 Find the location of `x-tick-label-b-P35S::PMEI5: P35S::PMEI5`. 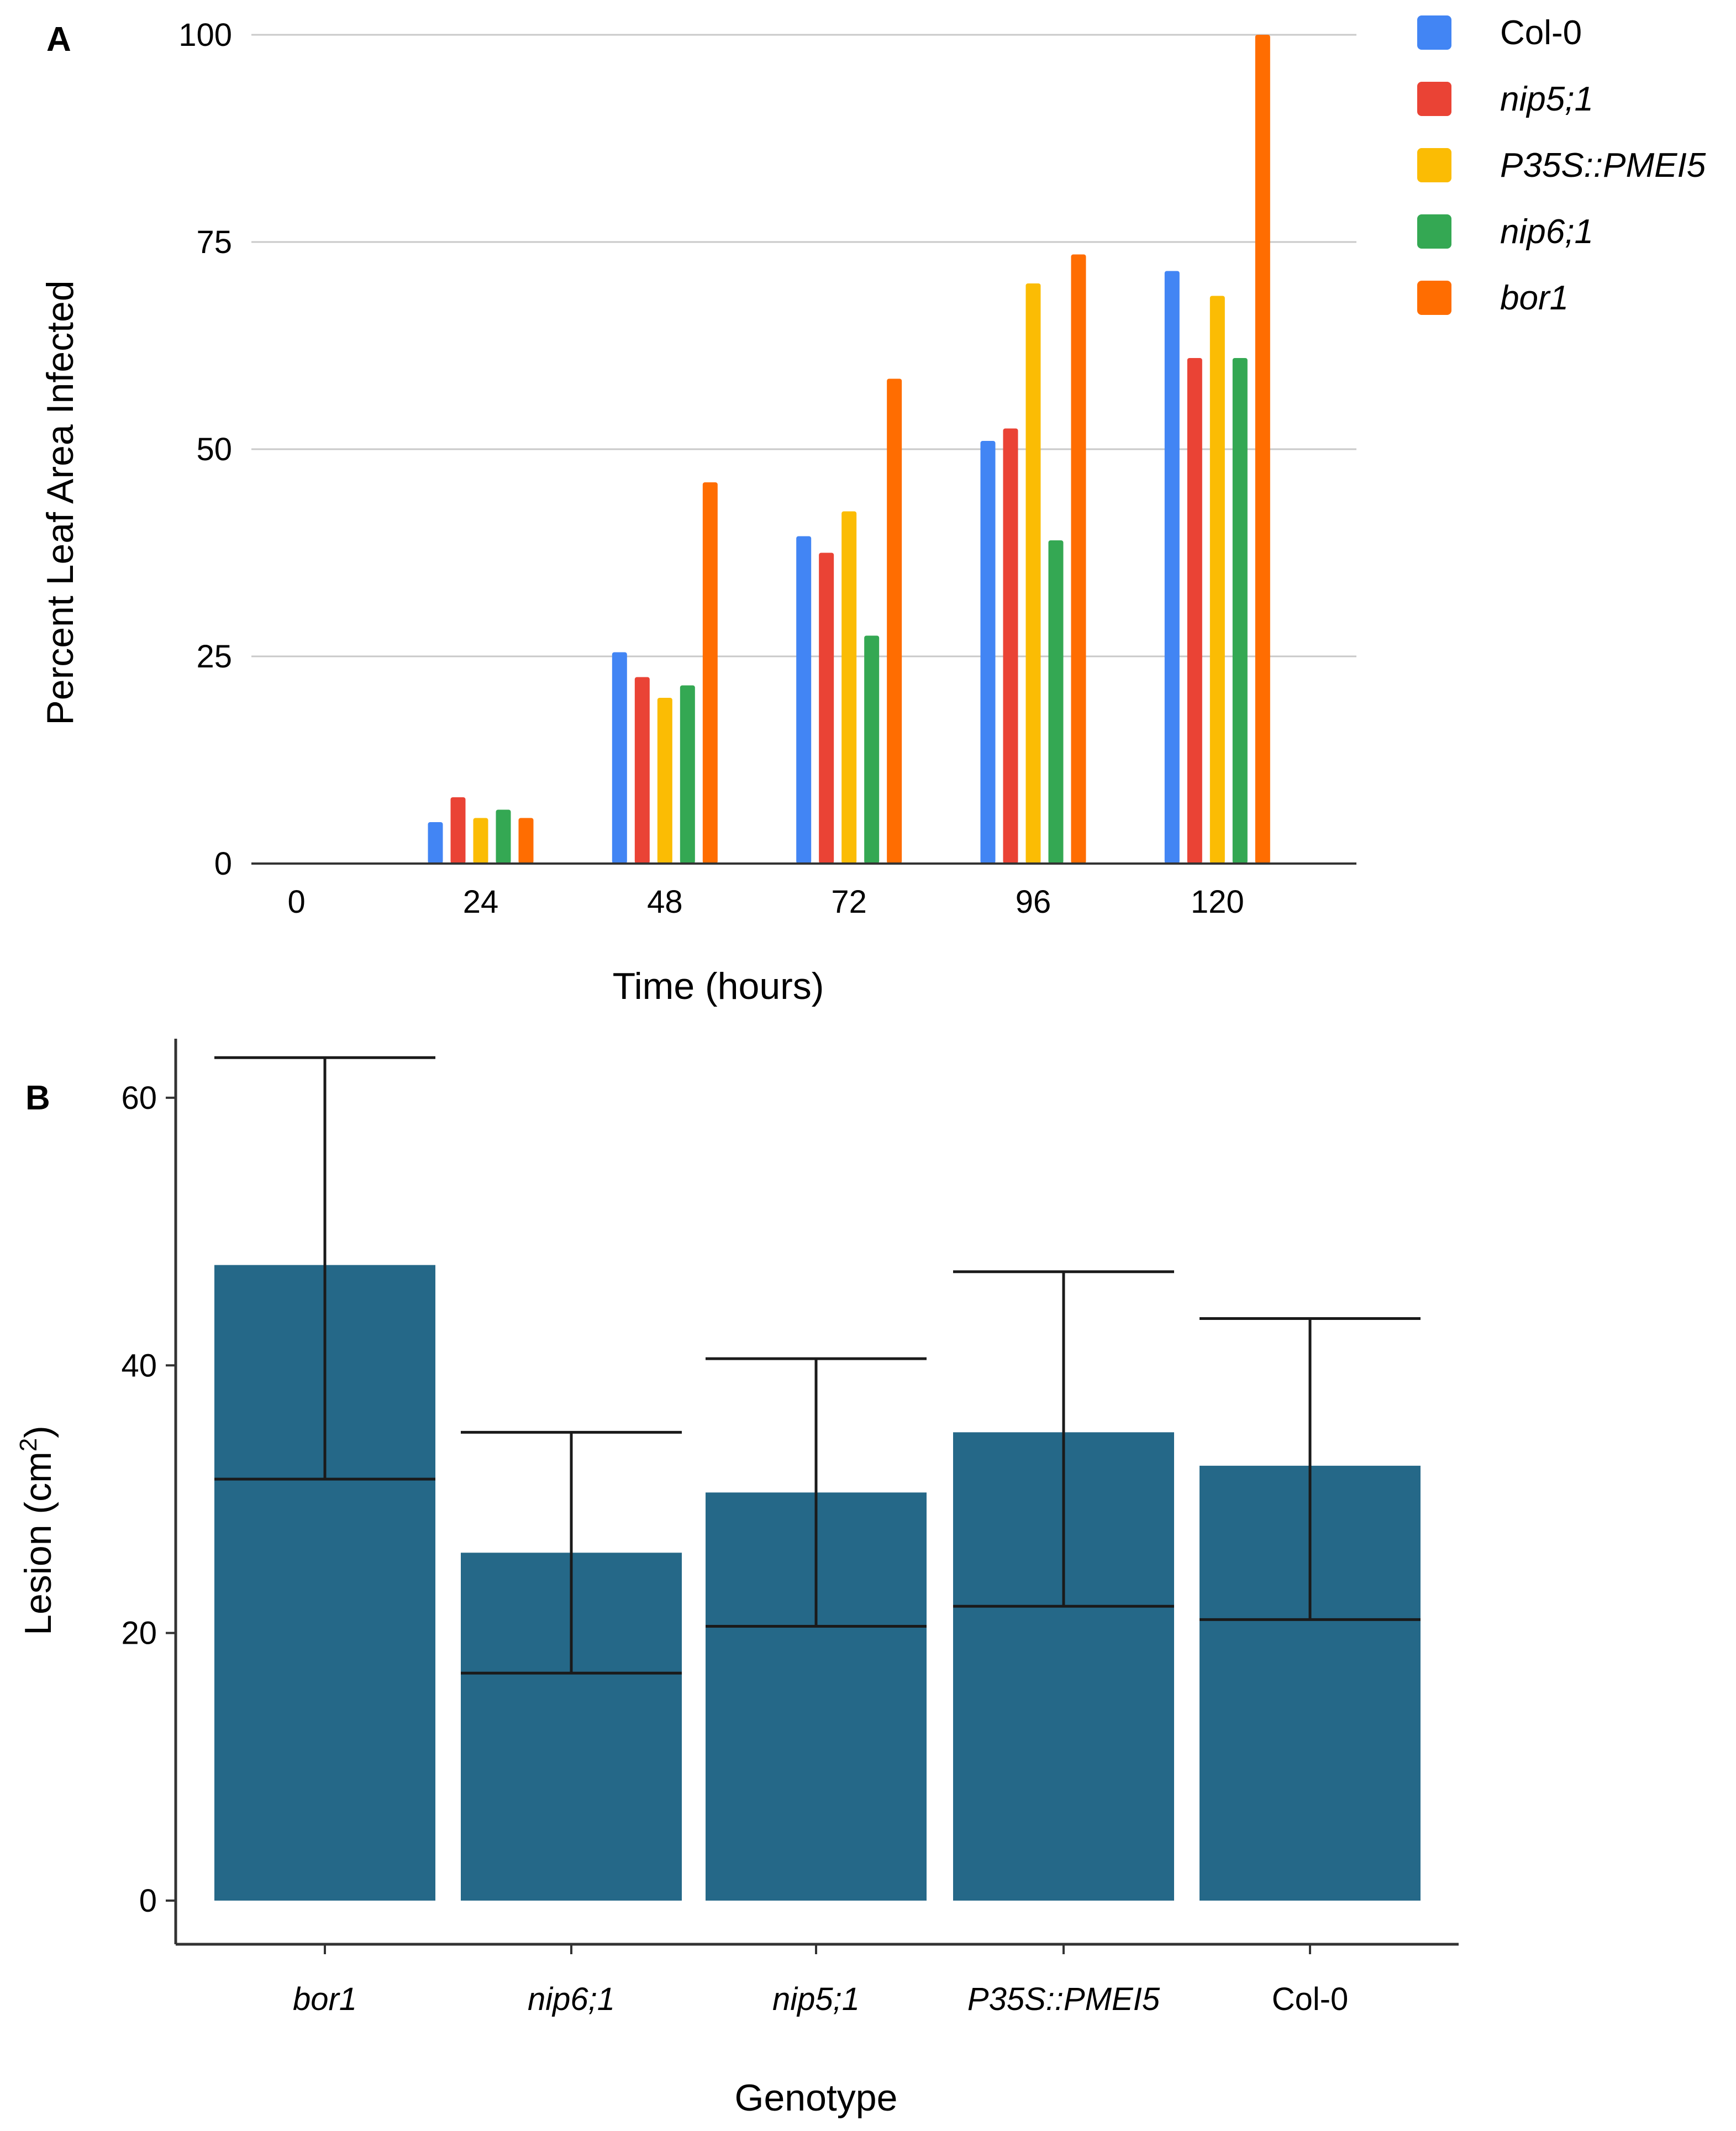

x-tick-label-b-P35S::PMEI5: P35S::PMEI5 is located at coordinates (1063, 1999).